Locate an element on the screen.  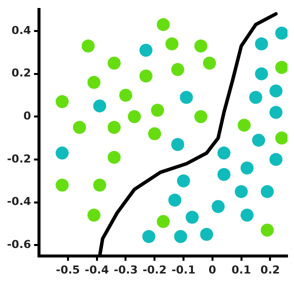
y-tick-label: -0.4 is located at coordinates (19, 201).